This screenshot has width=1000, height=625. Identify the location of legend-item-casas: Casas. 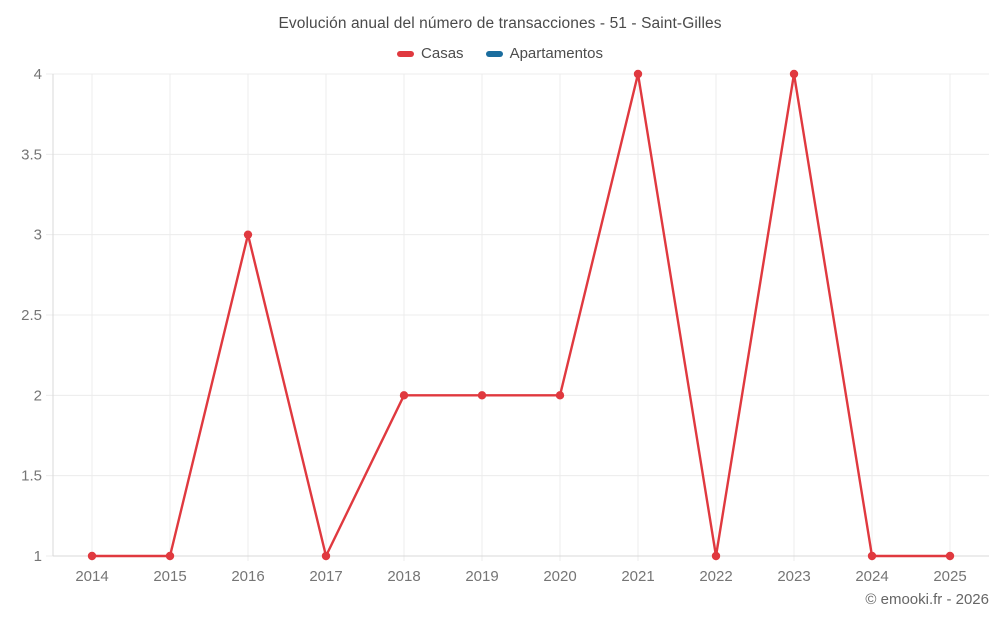
(430, 53).